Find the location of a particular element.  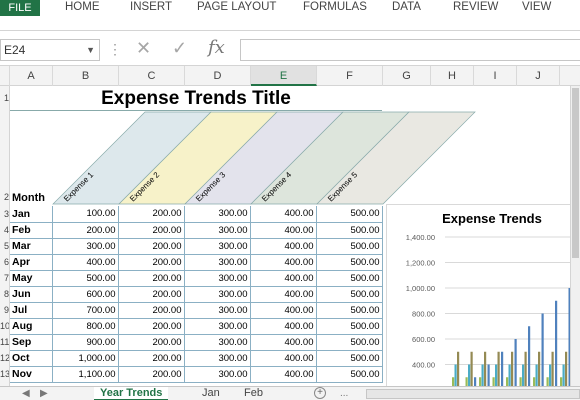

row-header: 1 is located at coordinates (6, 98).